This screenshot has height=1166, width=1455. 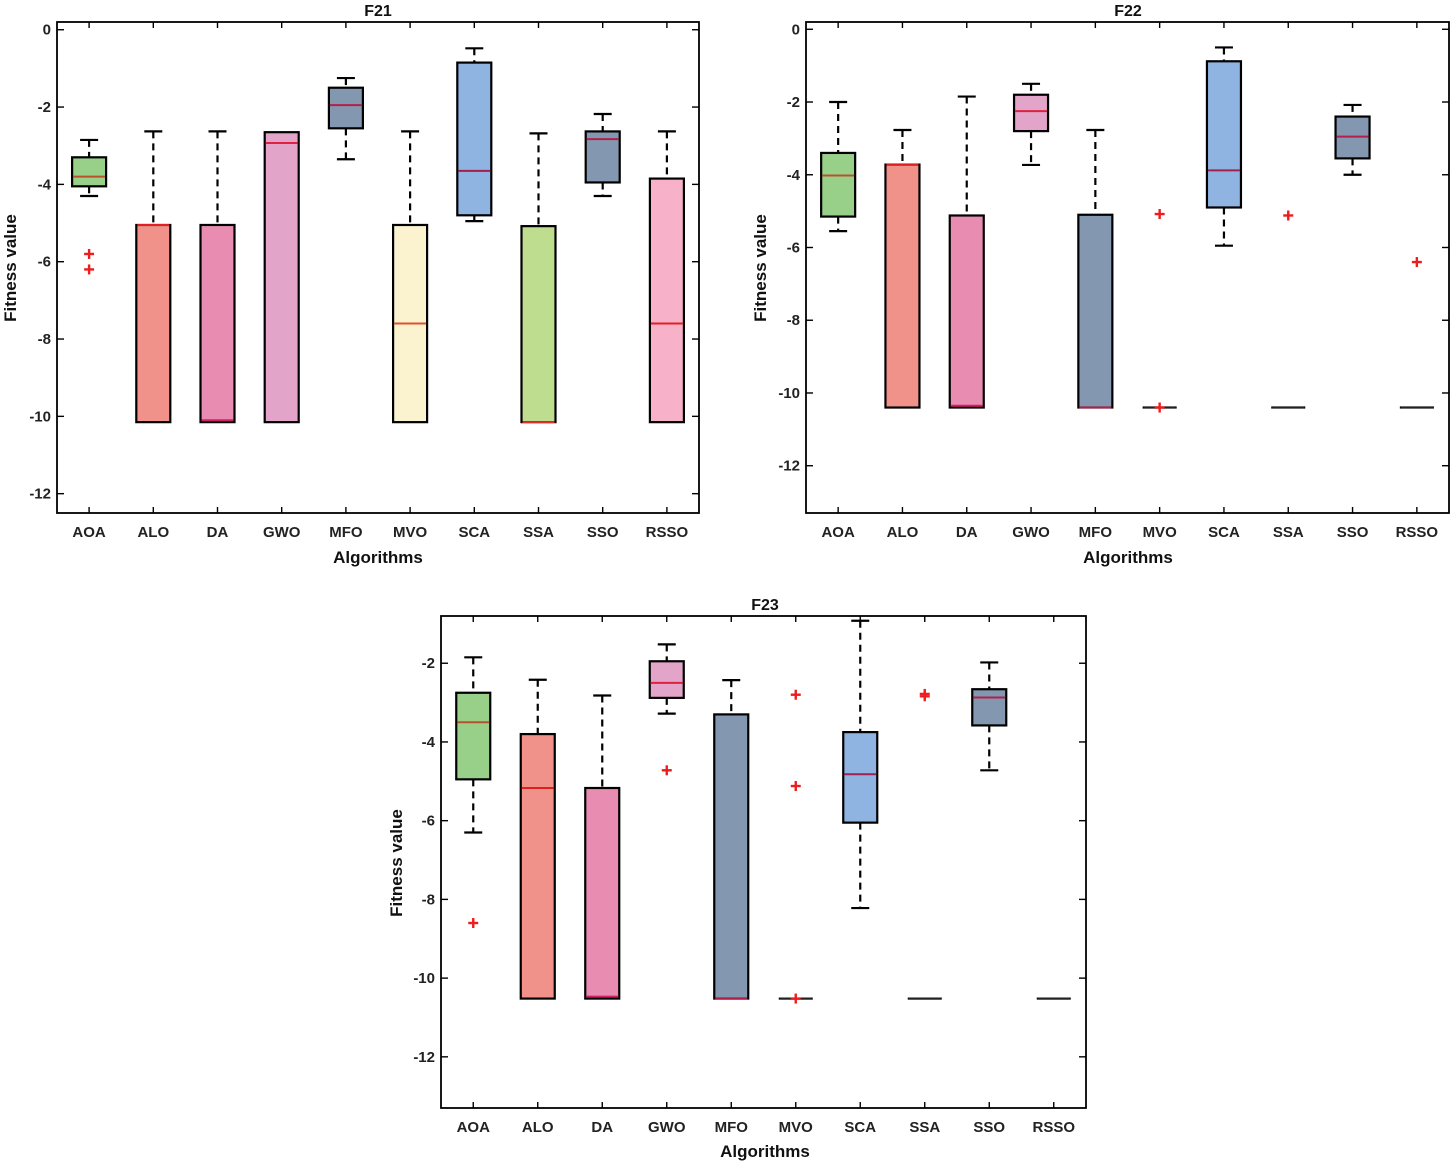 I want to click on chart-title: F22, so click(x=1128, y=11).